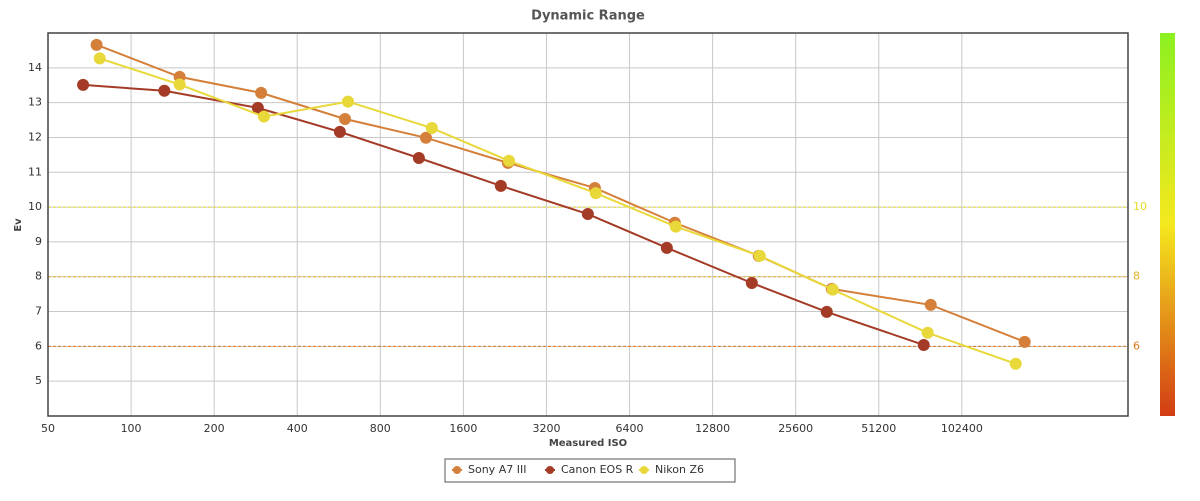 This screenshot has height=501, width=1200. What do you see at coordinates (38, 380) in the screenshot?
I see `y-tick-label: 5` at bounding box center [38, 380].